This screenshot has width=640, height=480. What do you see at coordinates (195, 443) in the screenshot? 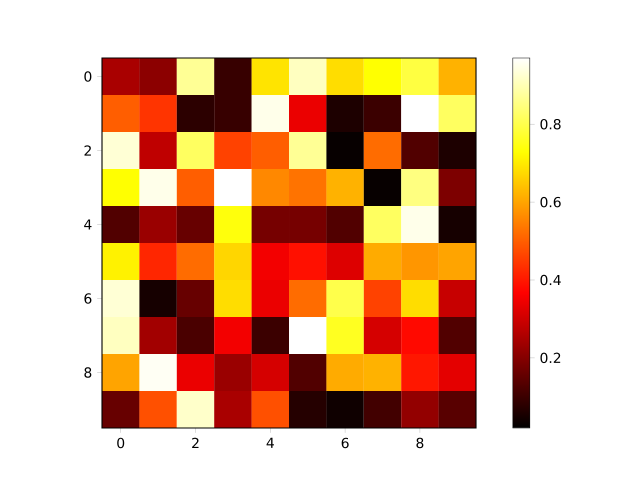
I see `x-tick-label: 2` at bounding box center [195, 443].